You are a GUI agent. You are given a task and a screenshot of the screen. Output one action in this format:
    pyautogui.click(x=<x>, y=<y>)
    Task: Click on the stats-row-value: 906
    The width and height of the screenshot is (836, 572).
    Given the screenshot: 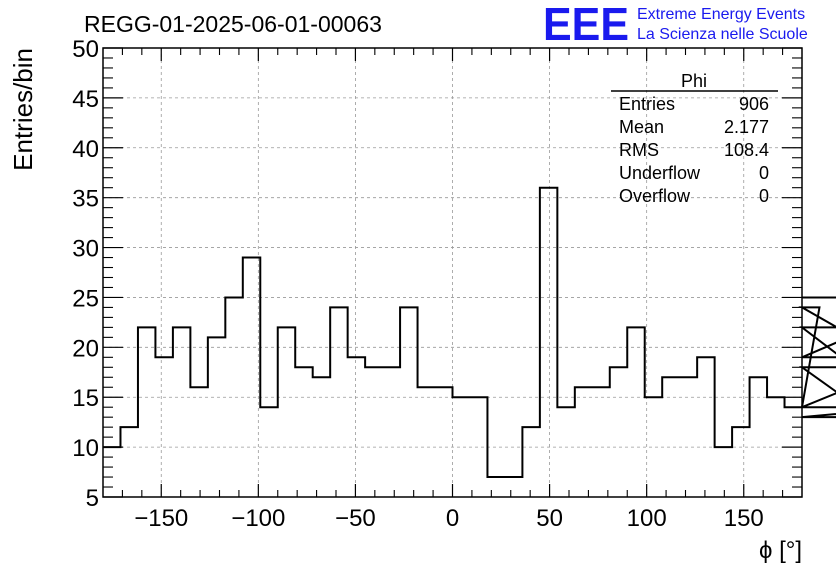 What is the action you would take?
    pyautogui.click(x=754, y=104)
    